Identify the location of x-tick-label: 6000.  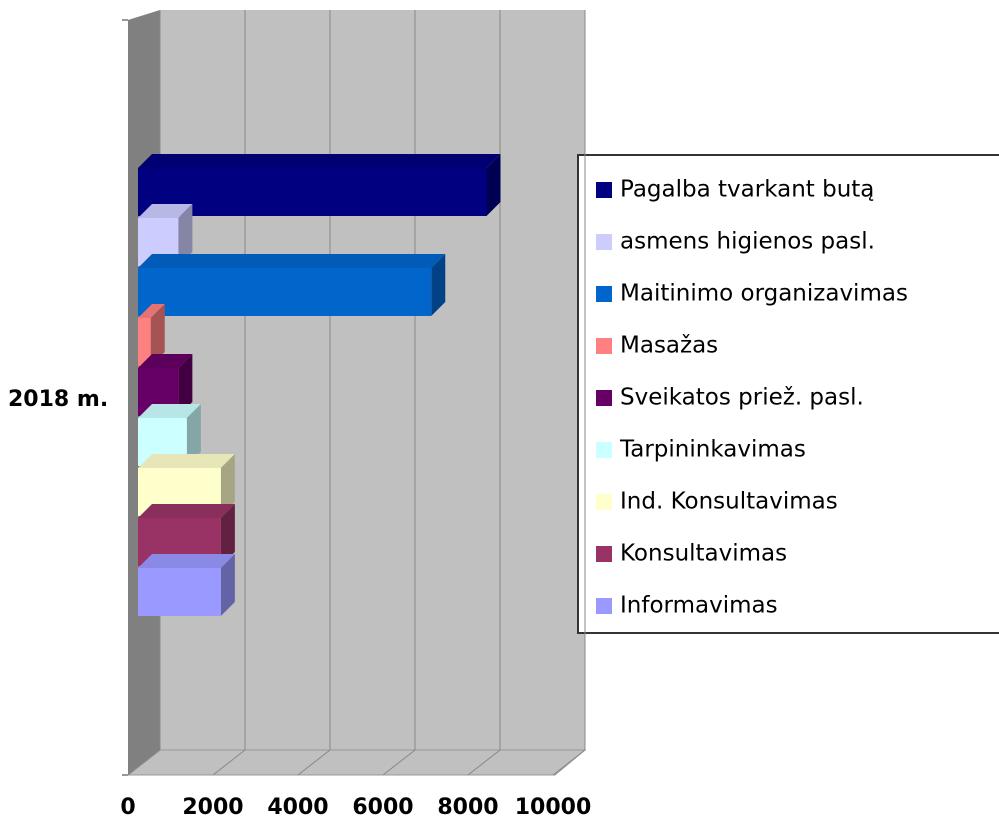
(382, 807).